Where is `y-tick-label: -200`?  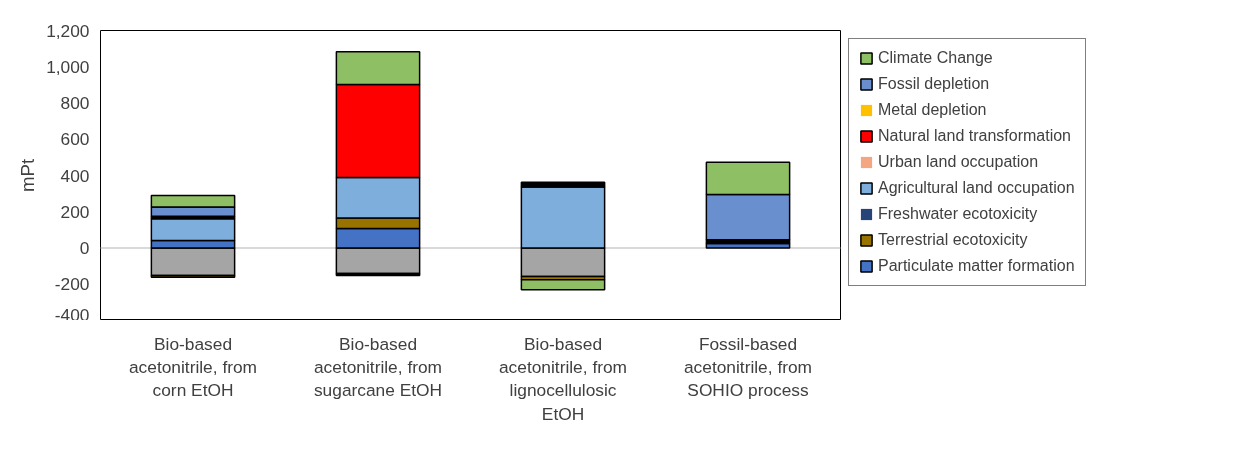
y-tick-label: -200 is located at coordinates (72, 284).